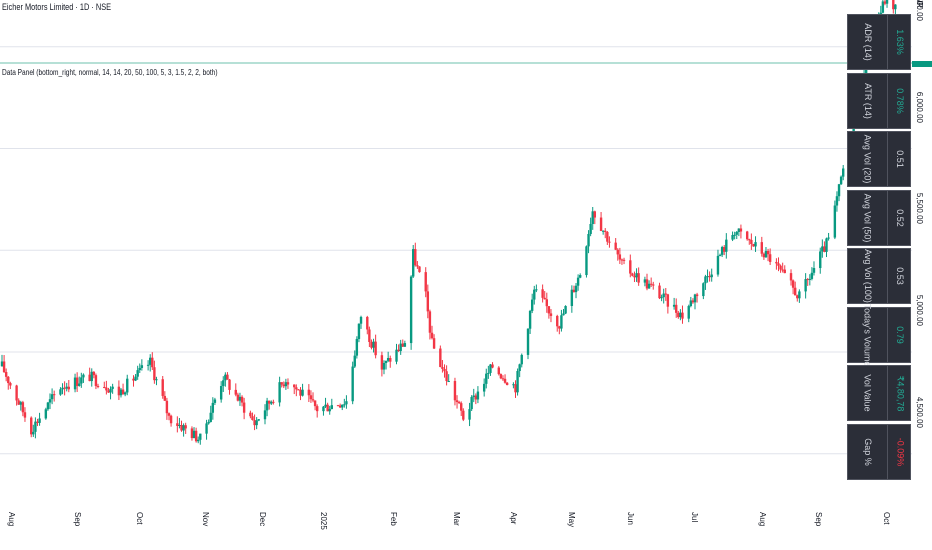 This screenshot has height=550, width=932. I want to click on data-panel-label: Vol Value, so click(868, 393).